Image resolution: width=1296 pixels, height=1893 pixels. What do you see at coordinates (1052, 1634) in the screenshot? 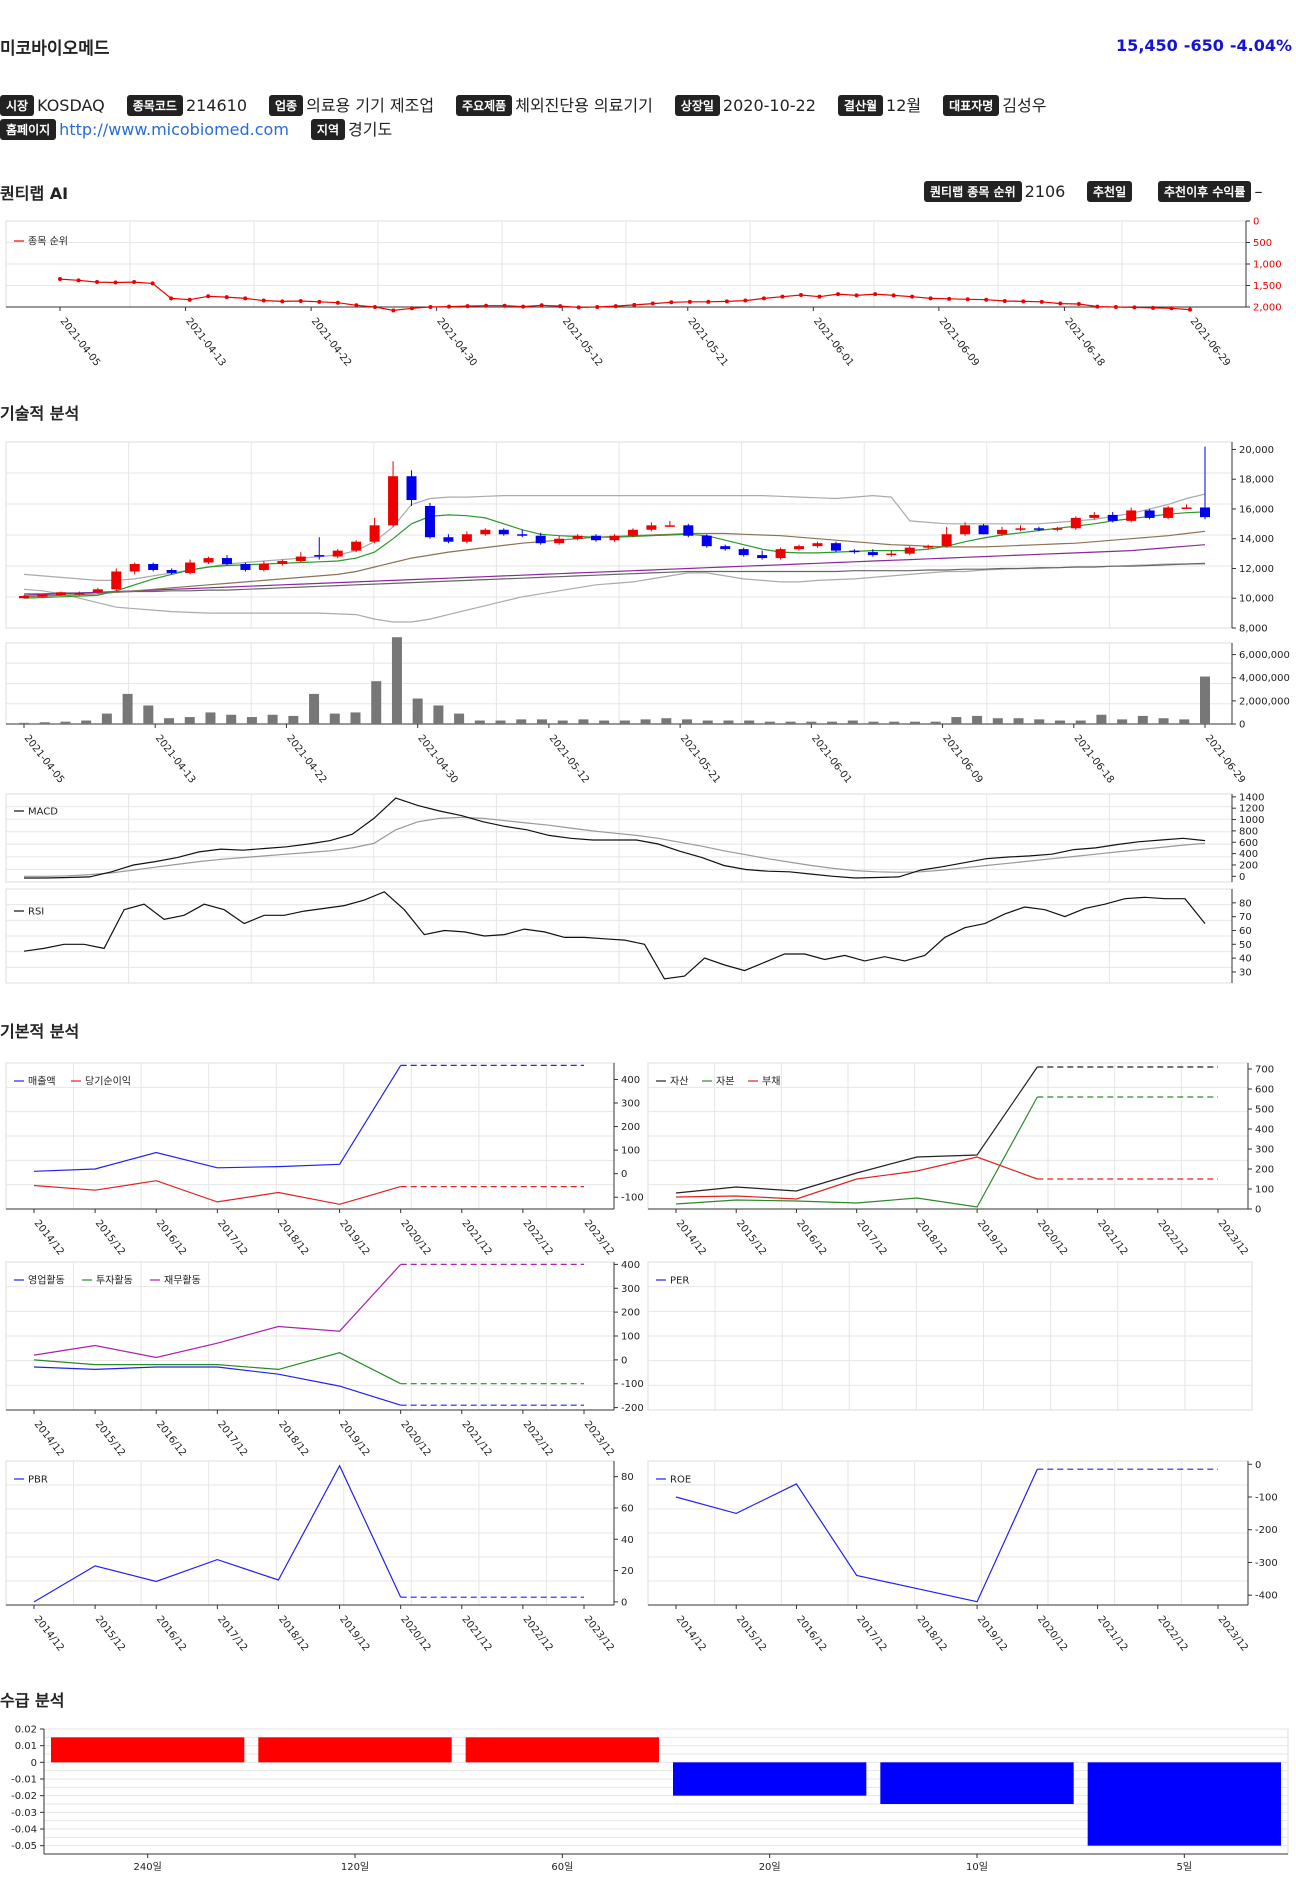
I see `roe-chart-x-tick-label: 2020/12` at bounding box center [1052, 1634].